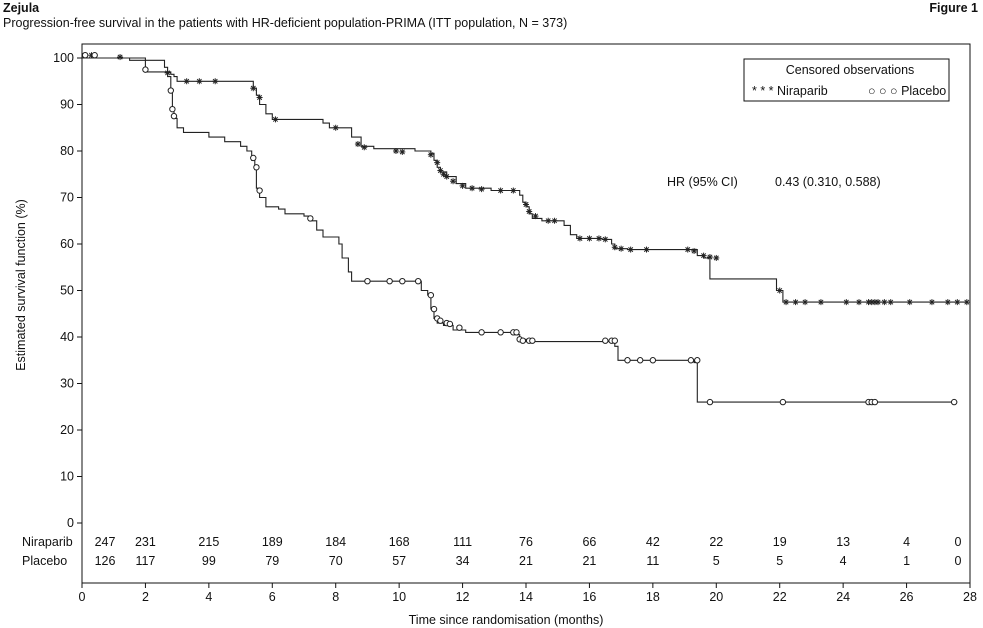 Image resolution: width=983 pixels, height=628 pixels. I want to click on figure-label: Figure 1, so click(953, 8).